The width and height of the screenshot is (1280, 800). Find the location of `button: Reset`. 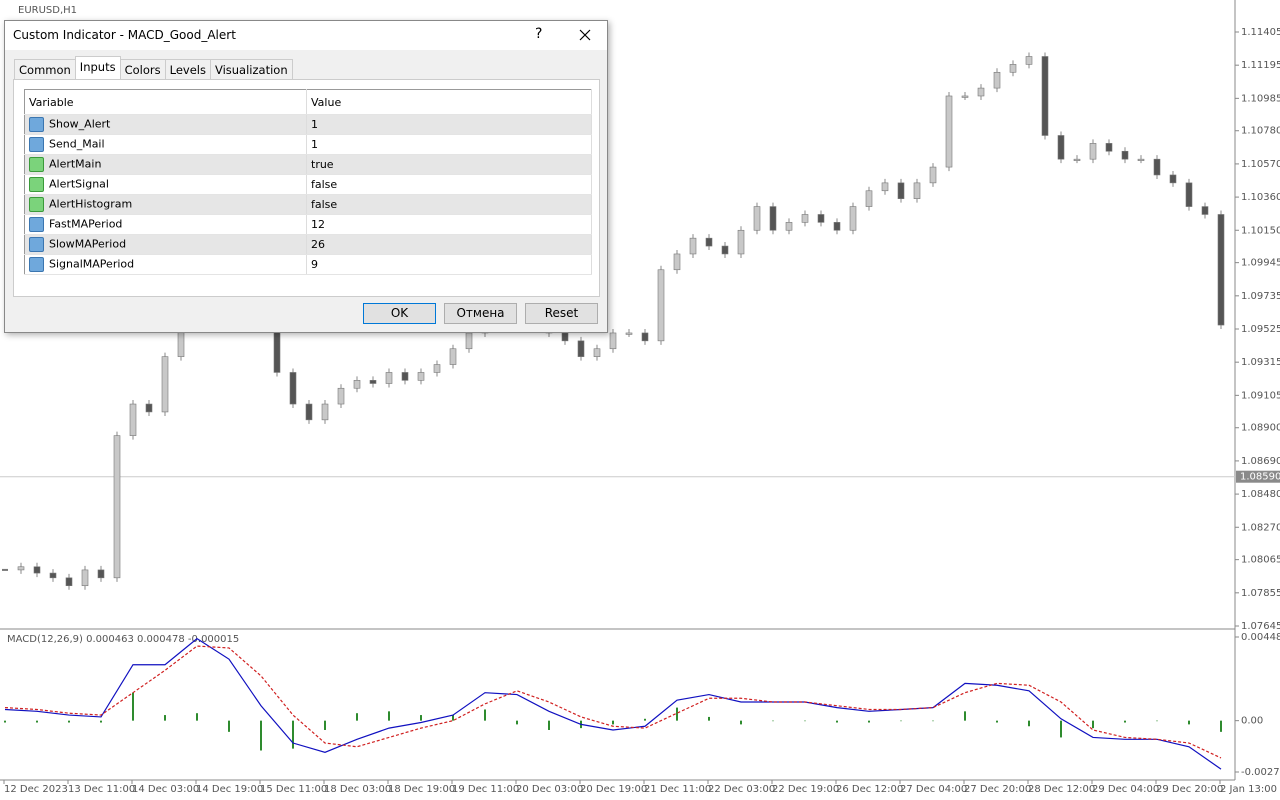

button: Reset is located at coordinates (561, 313).